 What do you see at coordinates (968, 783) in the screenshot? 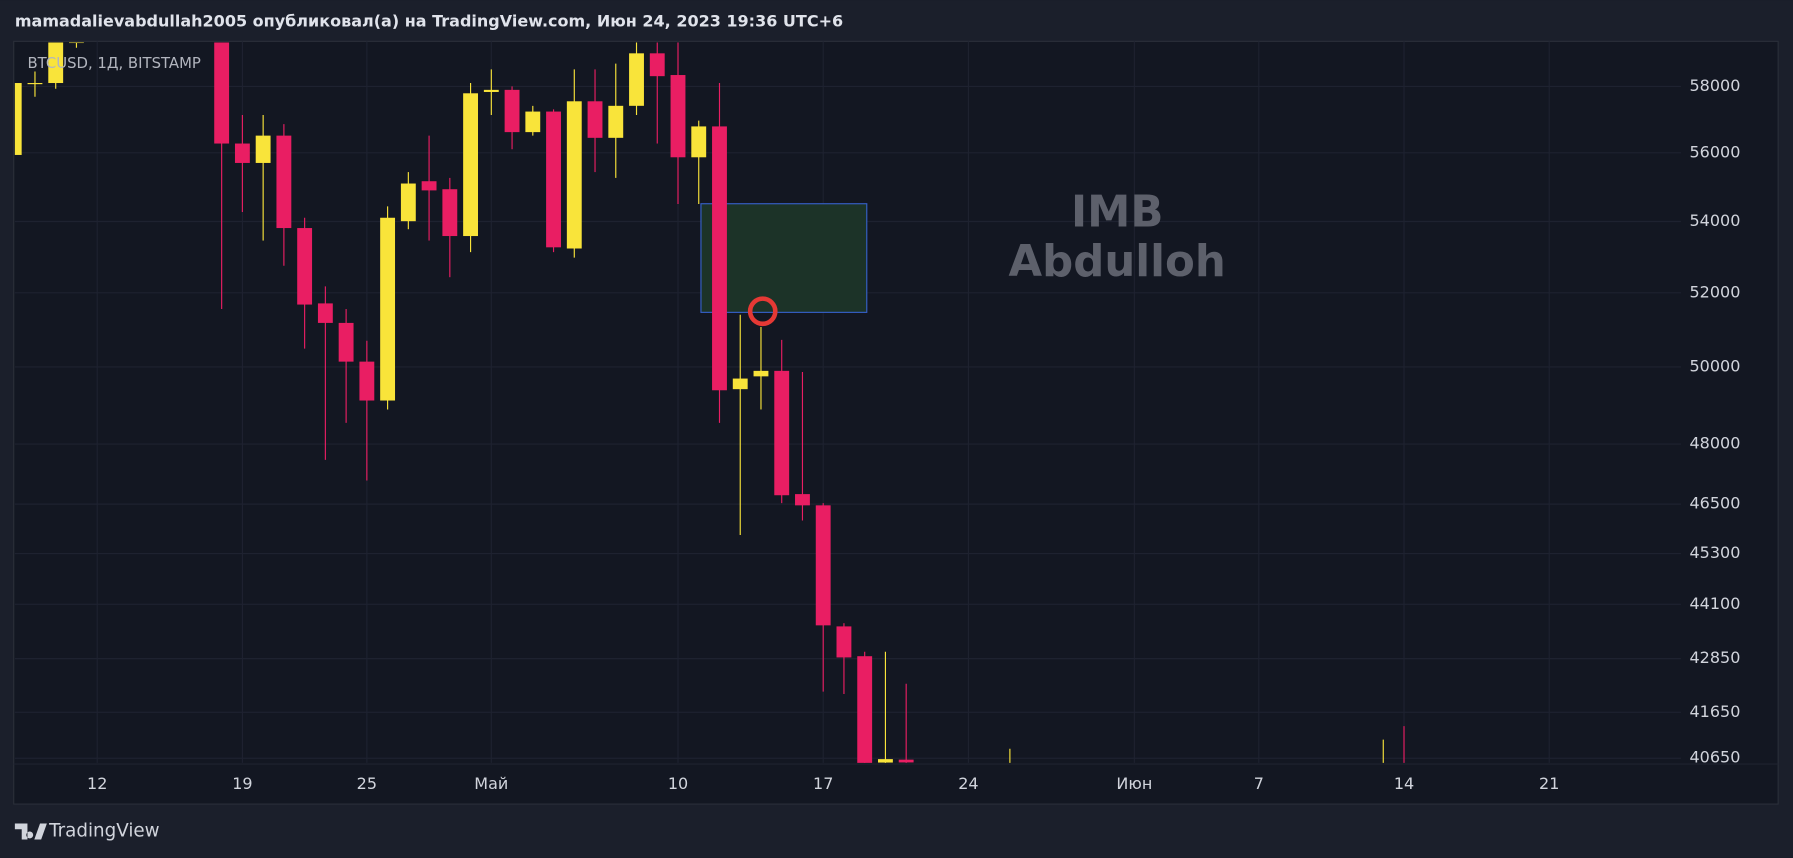
I see `x-tick-label: 24` at bounding box center [968, 783].